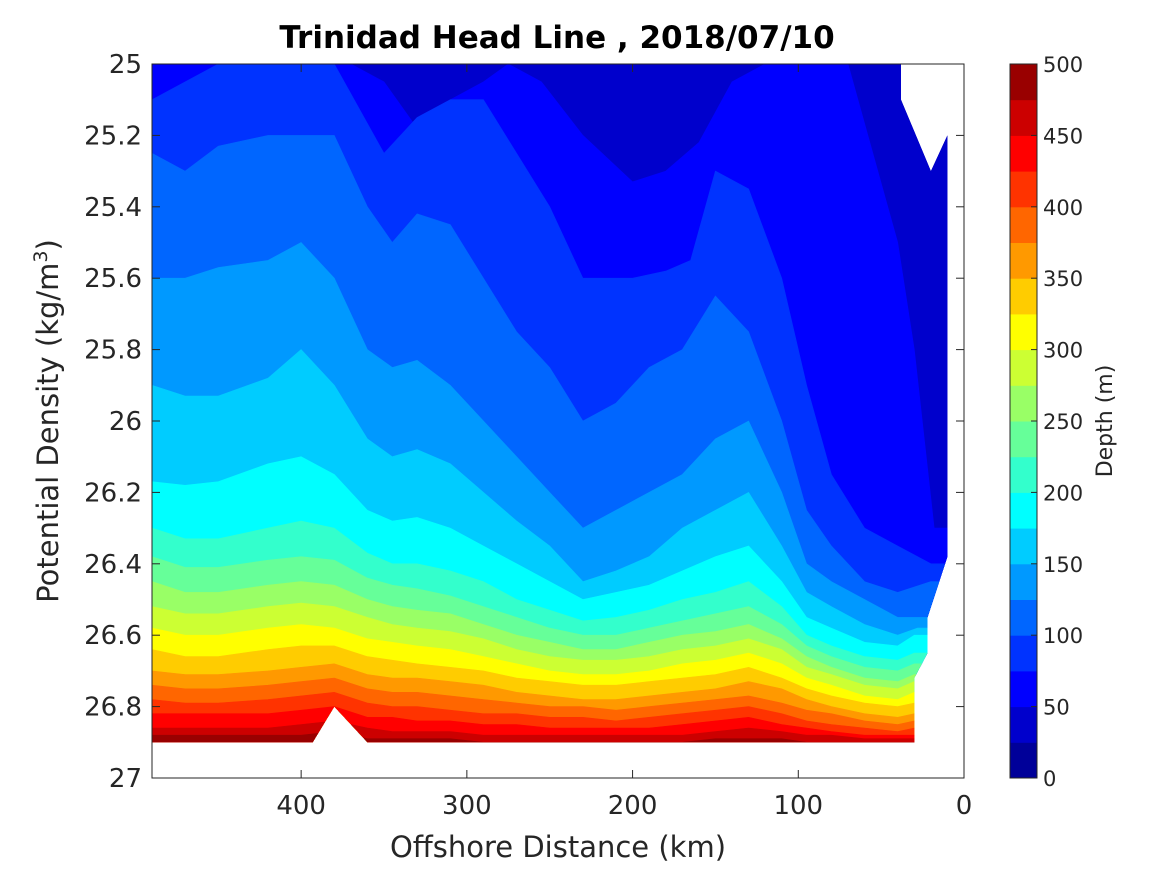 The height and width of the screenshot is (875, 1167). What do you see at coordinates (1063, 208) in the screenshot?
I see `colorbar-tick-label: 400` at bounding box center [1063, 208].